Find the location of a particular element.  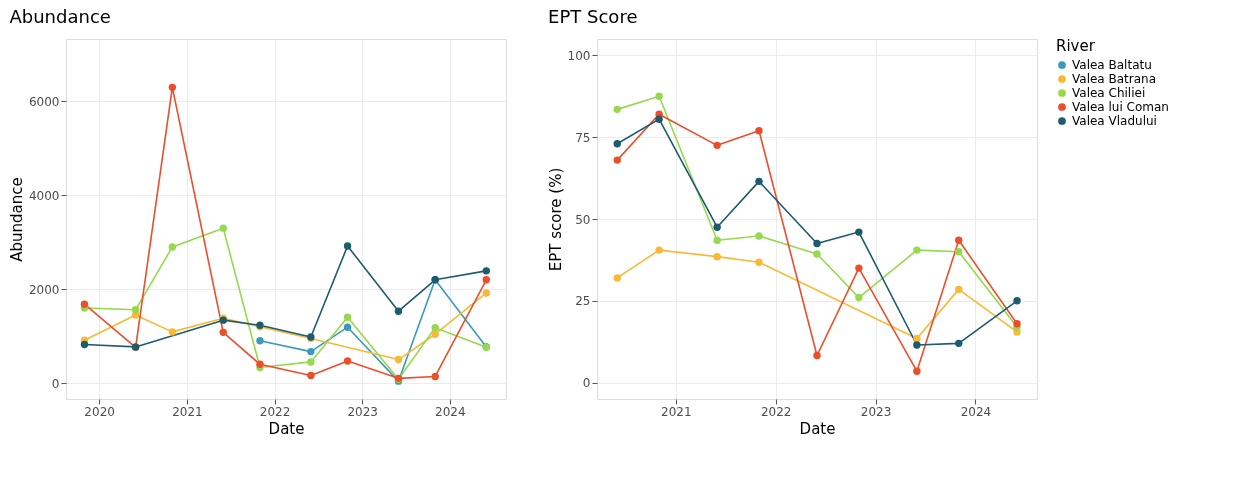

chart-title: Abundance is located at coordinates (60, 16).